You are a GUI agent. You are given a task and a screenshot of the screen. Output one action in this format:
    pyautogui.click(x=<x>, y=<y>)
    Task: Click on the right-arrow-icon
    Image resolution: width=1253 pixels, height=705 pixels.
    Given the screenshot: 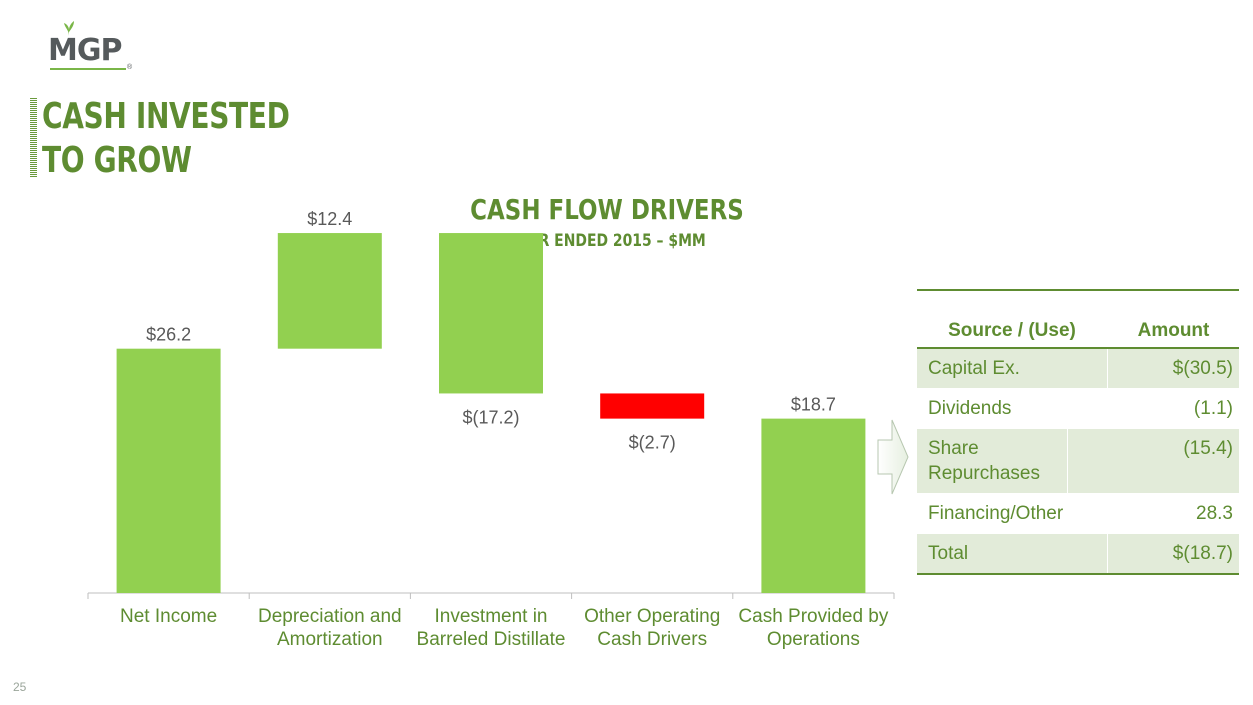 What is the action you would take?
    pyautogui.click(x=893, y=457)
    